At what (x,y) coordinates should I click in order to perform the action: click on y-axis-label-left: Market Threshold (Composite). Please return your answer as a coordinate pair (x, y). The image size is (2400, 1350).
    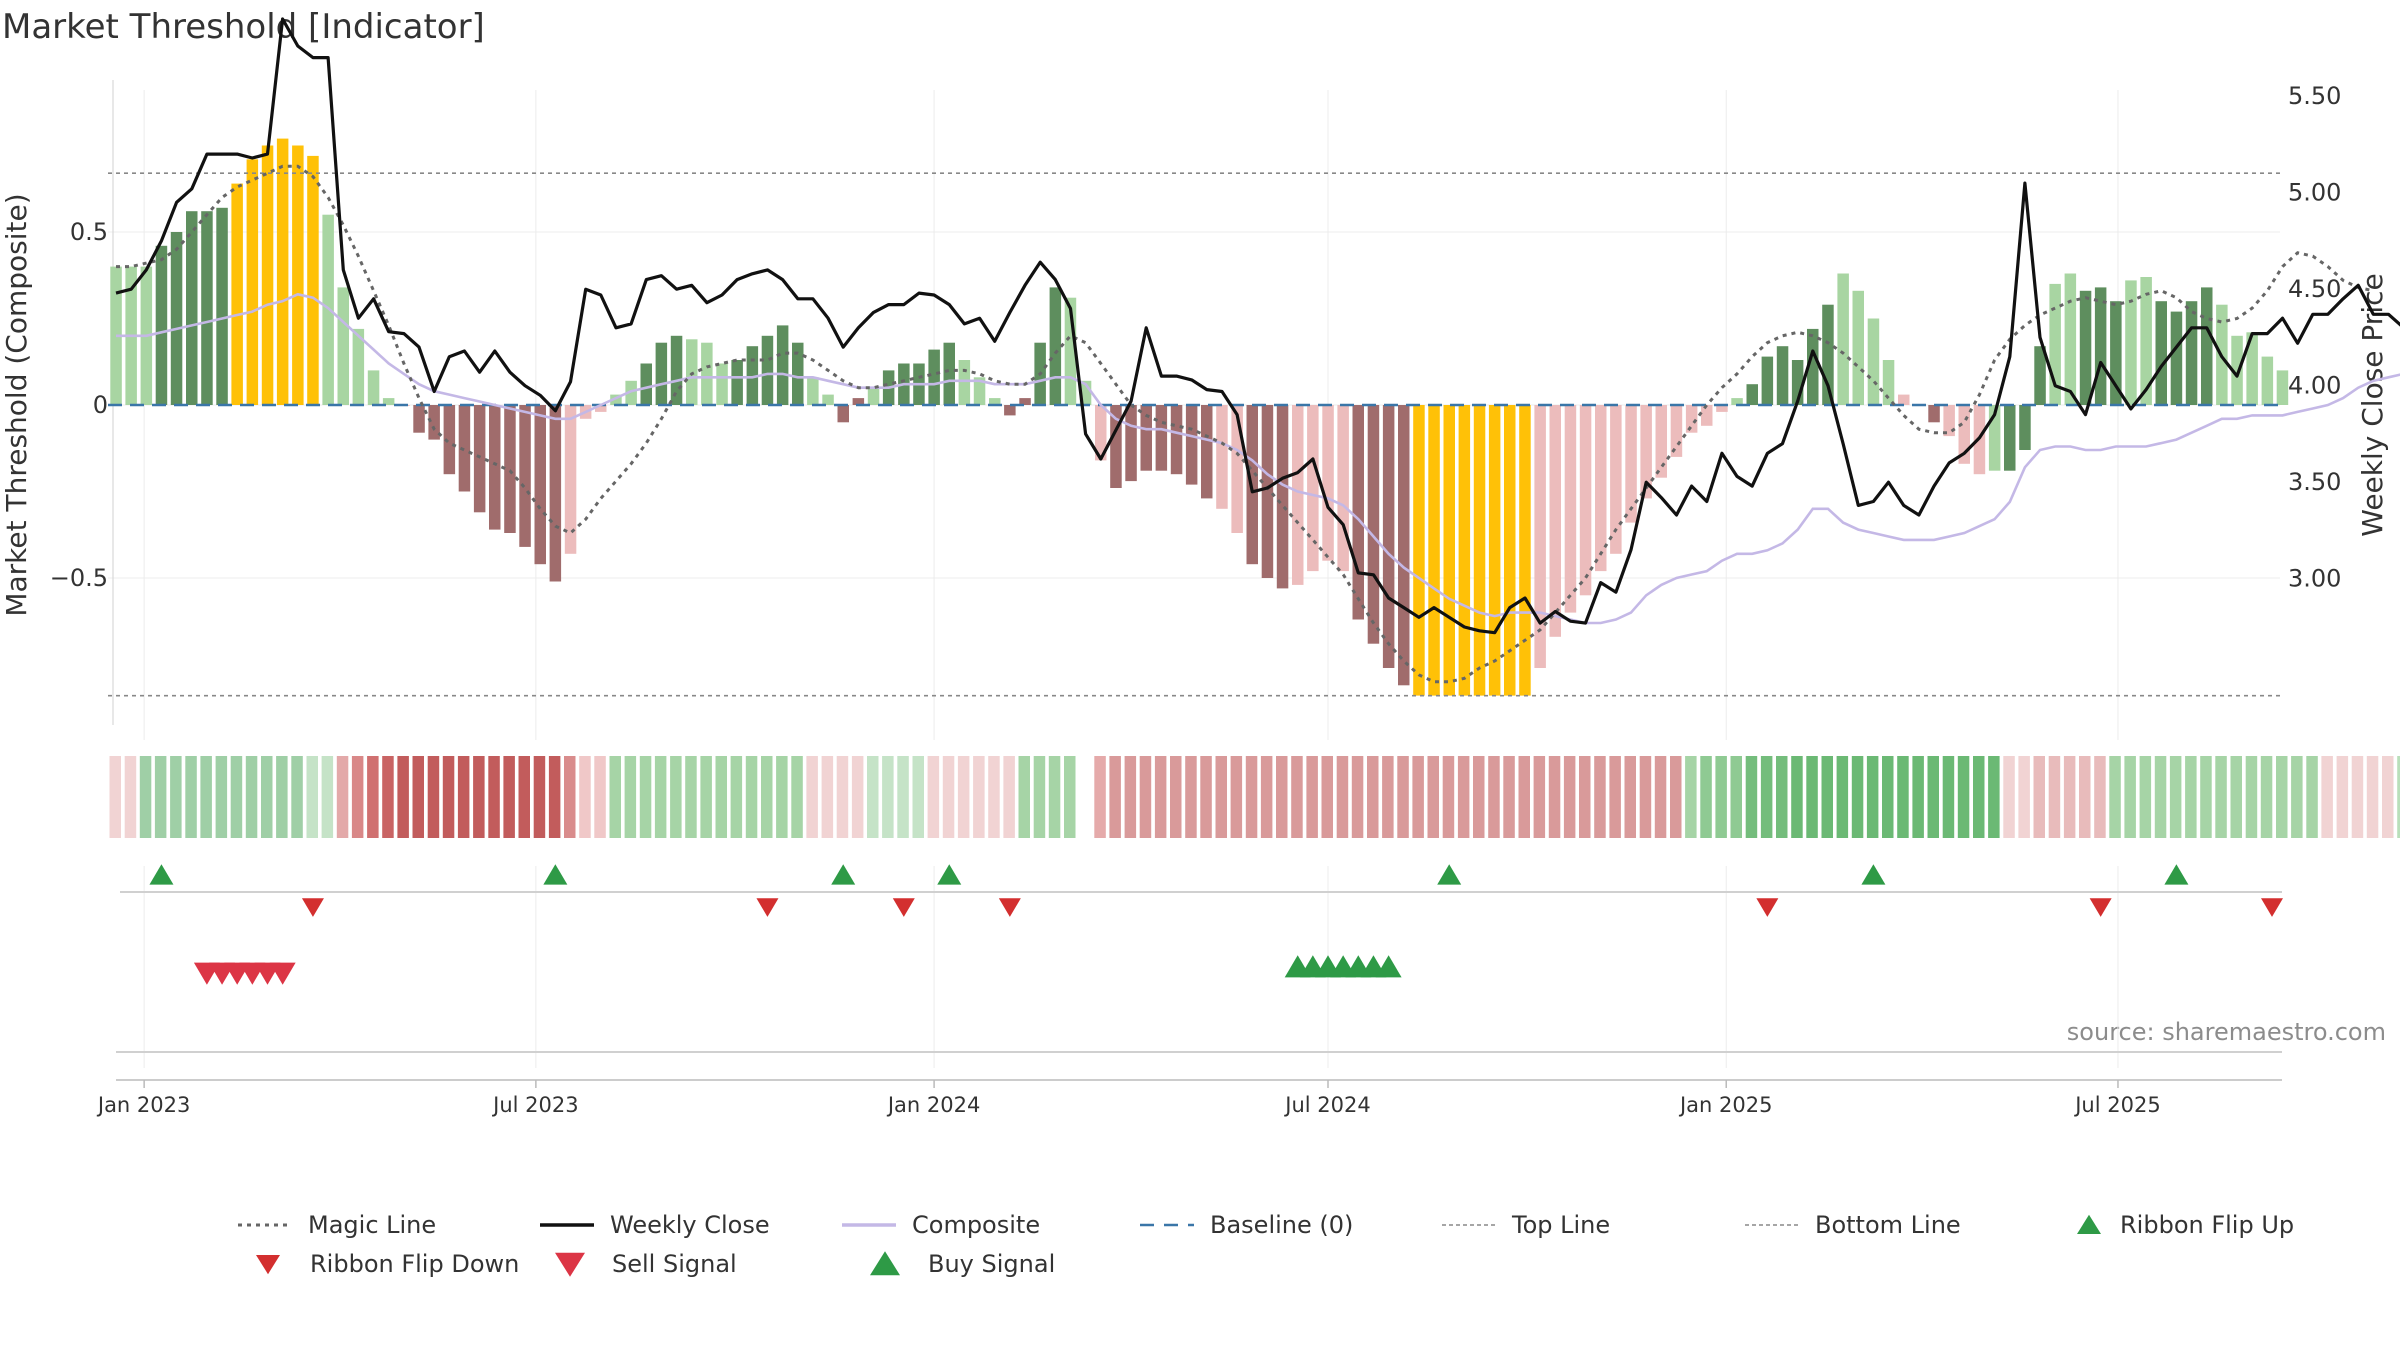
    Looking at the image, I should click on (16, 404).